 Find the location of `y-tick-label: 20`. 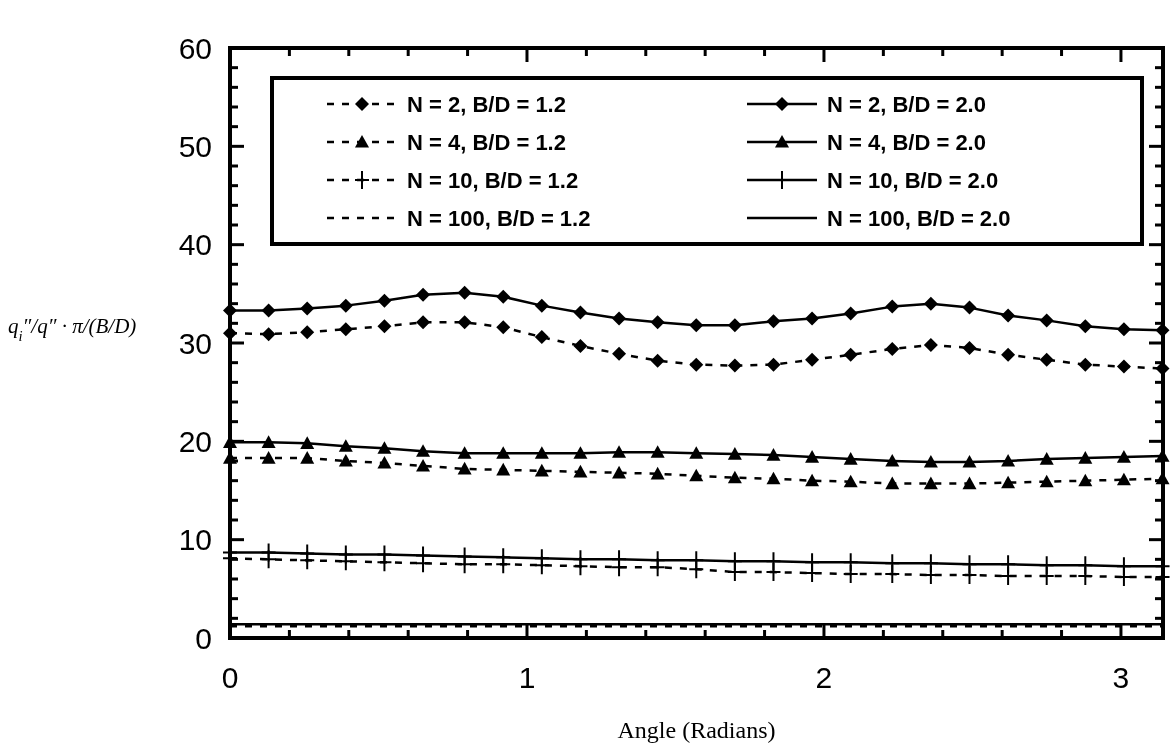

y-tick-label: 20 is located at coordinates (195, 441).